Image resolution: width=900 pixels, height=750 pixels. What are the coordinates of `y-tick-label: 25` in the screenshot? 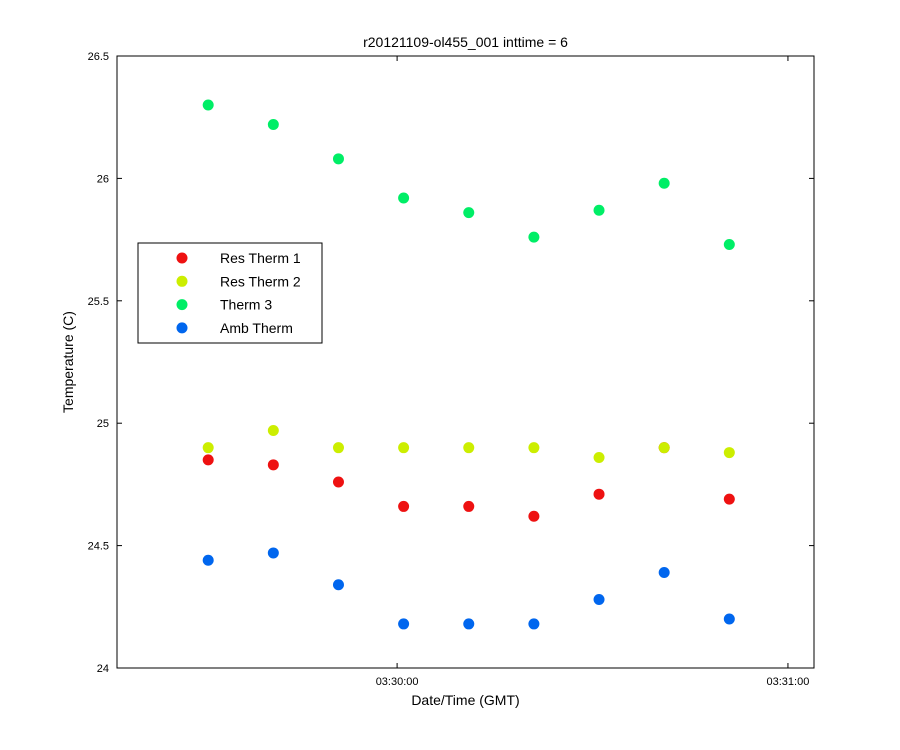 It's located at (103, 424).